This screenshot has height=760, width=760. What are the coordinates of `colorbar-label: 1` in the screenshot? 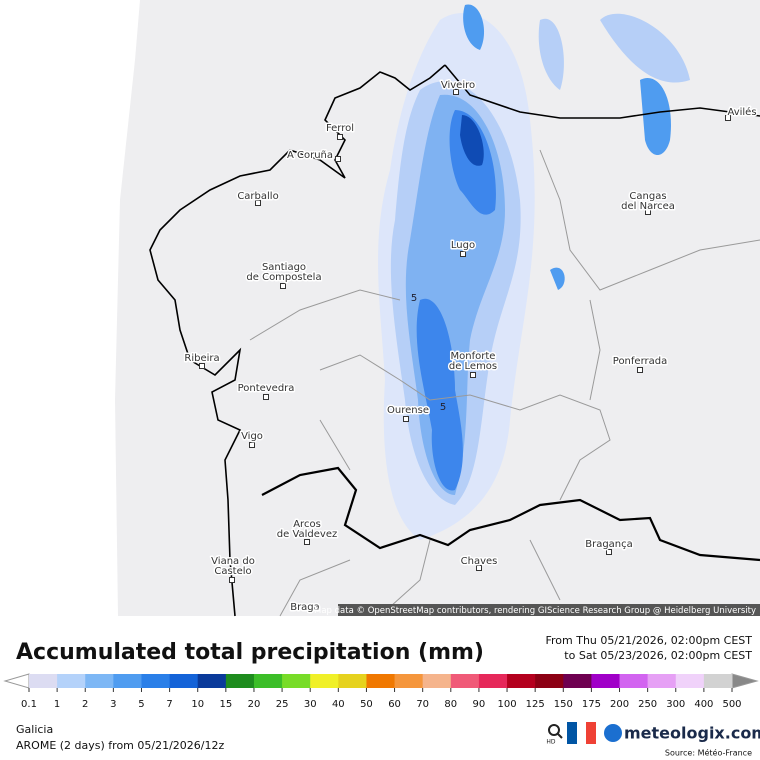 It's located at (57, 704).